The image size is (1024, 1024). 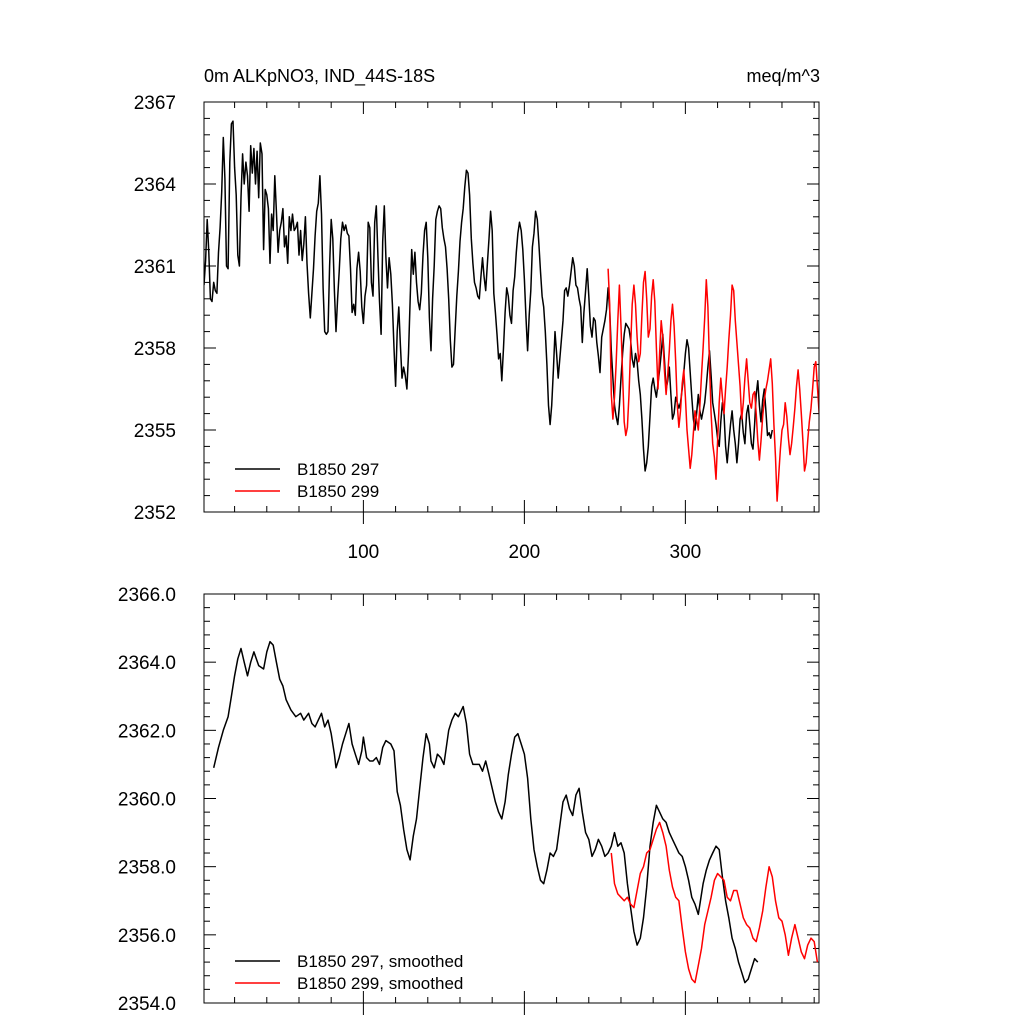 What do you see at coordinates (338, 469) in the screenshot?
I see `top-legend-label-297: B1850 297` at bounding box center [338, 469].